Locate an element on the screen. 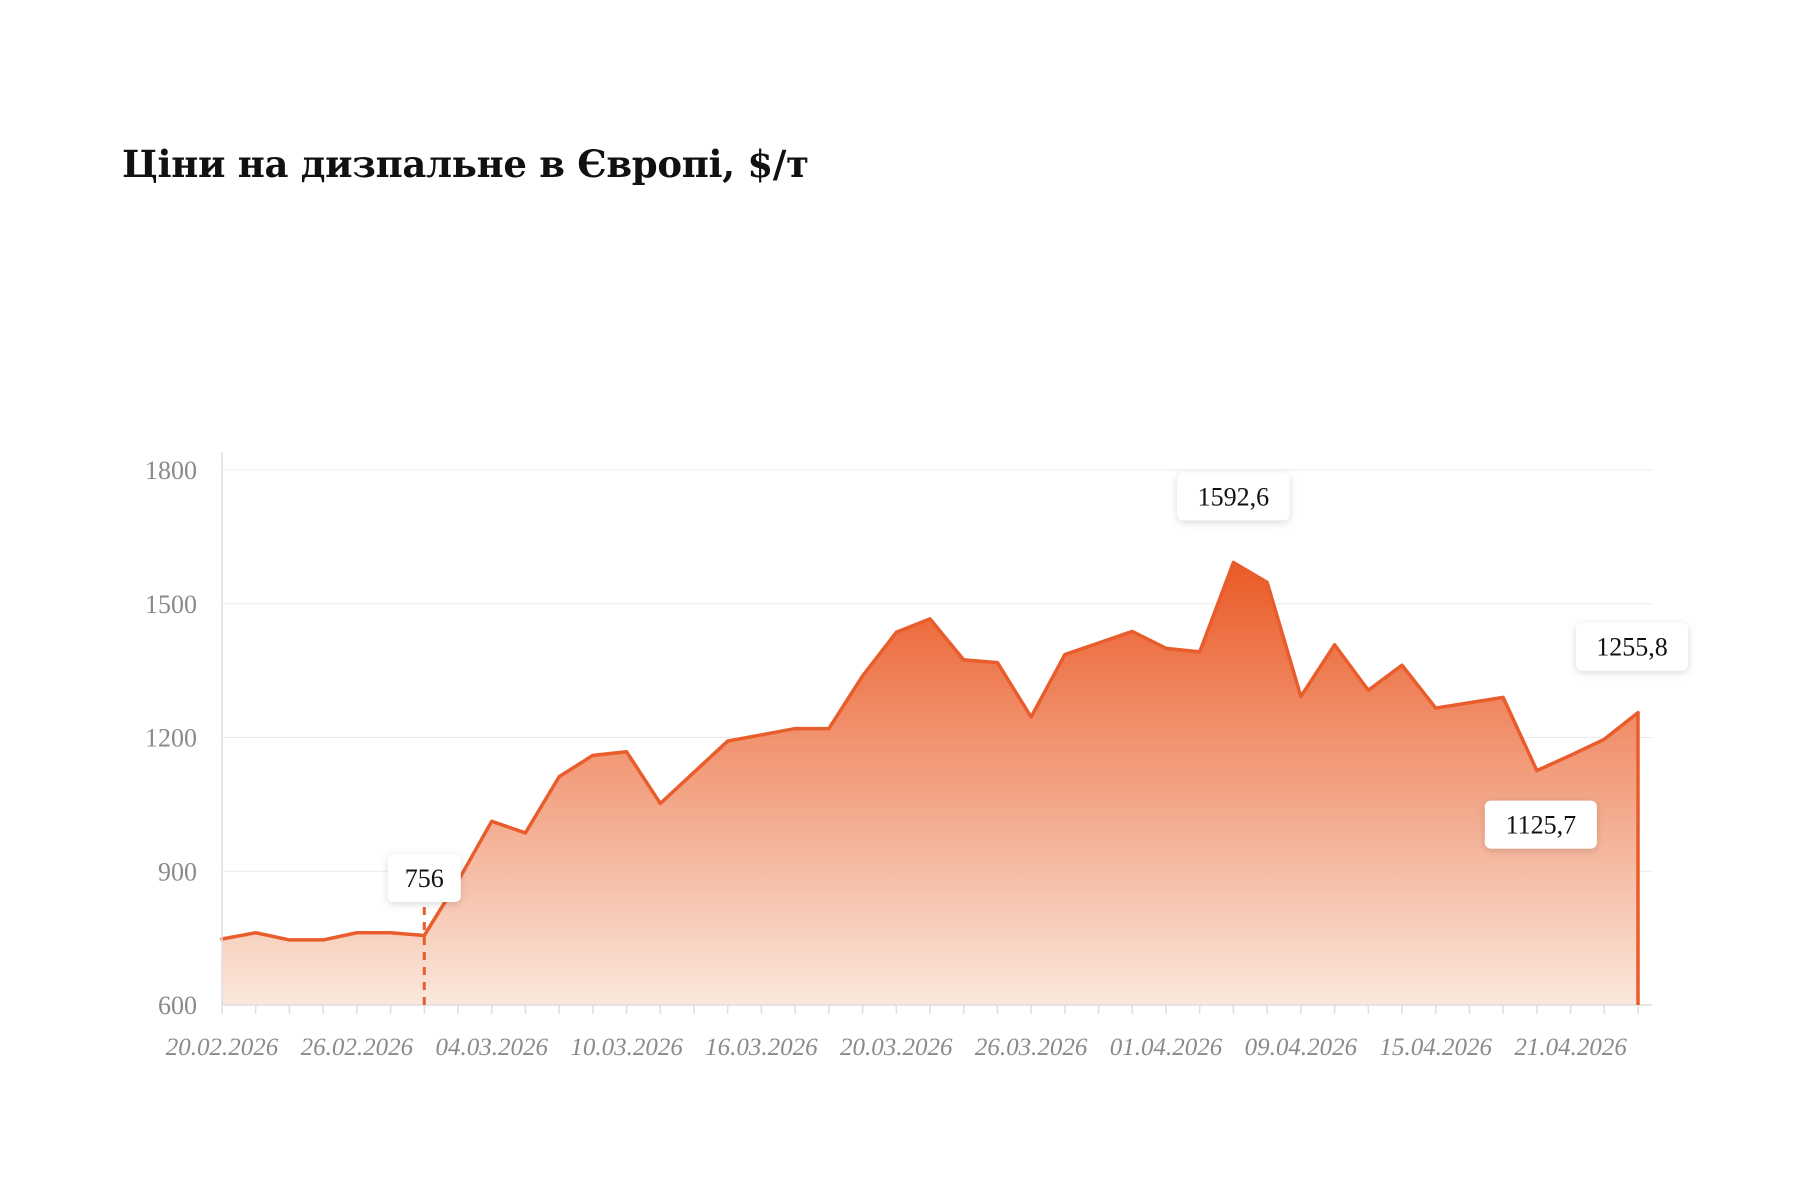  annotation-callout: 1125,7 is located at coordinates (1540, 824).